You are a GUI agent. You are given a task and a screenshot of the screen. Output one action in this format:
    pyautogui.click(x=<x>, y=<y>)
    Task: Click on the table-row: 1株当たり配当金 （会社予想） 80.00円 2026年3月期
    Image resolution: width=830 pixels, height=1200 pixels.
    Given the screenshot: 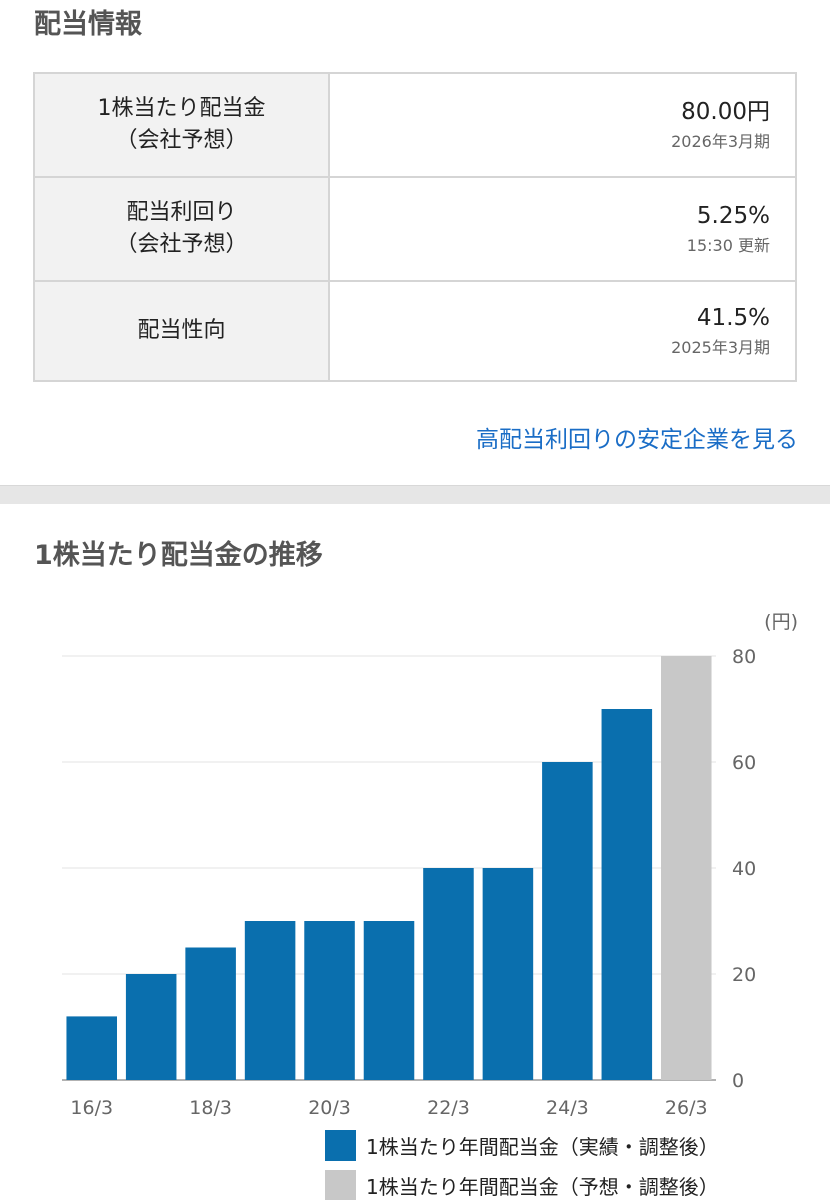 What is the action you would take?
    pyautogui.click(x=415, y=125)
    